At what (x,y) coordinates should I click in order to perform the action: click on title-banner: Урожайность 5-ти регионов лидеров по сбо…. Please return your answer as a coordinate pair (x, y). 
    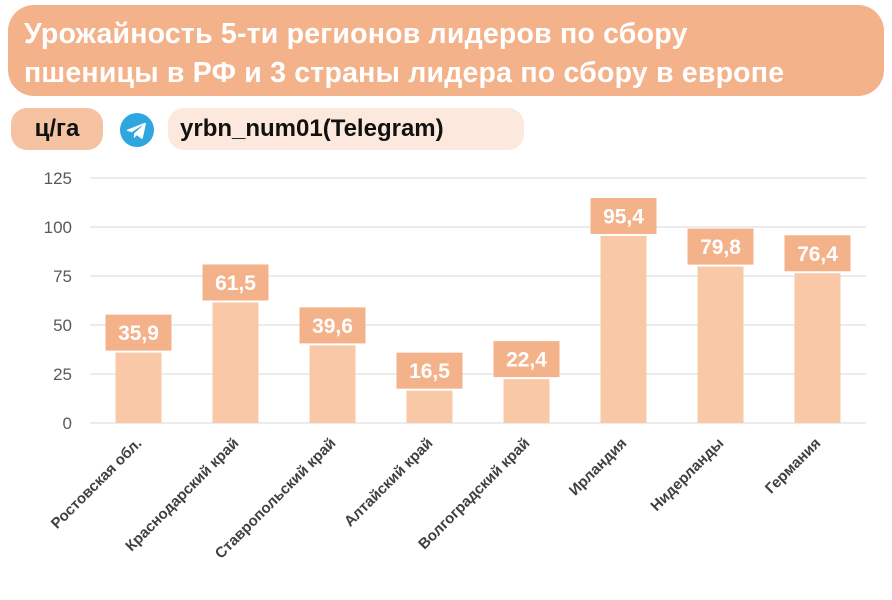
    Looking at the image, I should click on (446, 50).